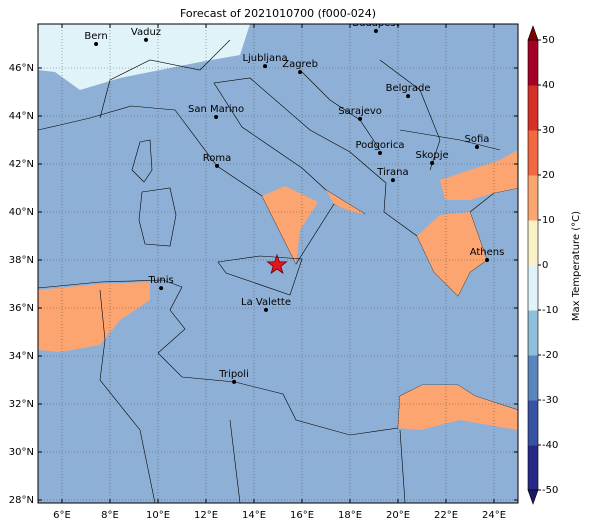 The width and height of the screenshot is (592, 529). What do you see at coordinates (144, 57) in the screenshot?
I see `alps-cold` at bounding box center [144, 57].